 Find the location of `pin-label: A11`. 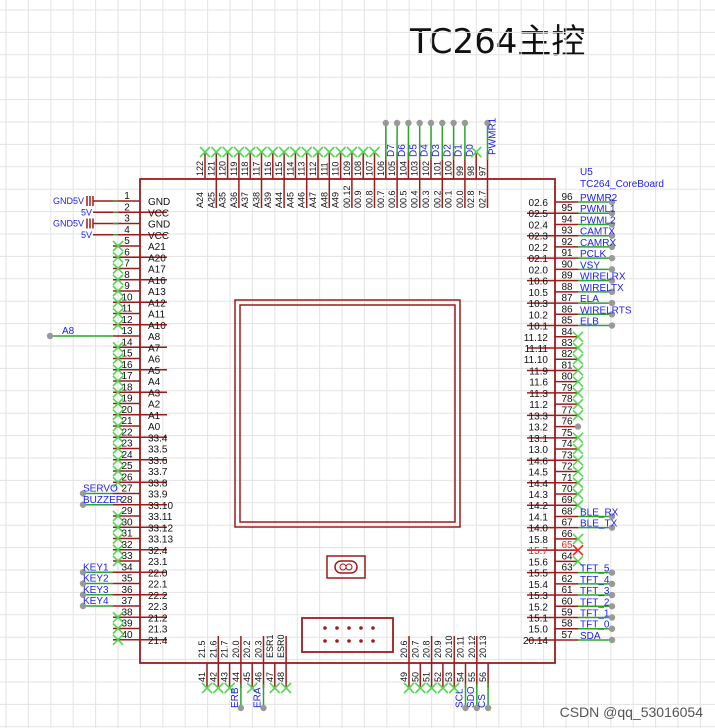

pin-label: A11 is located at coordinates (156, 315).